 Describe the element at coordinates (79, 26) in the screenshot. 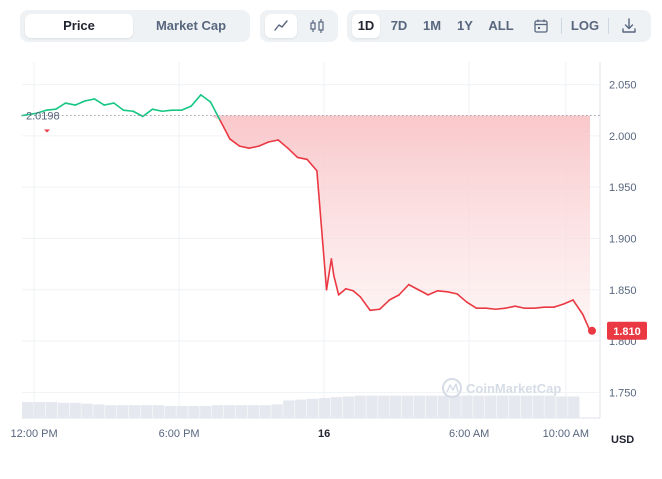

I see `tab-price: Price` at that location.